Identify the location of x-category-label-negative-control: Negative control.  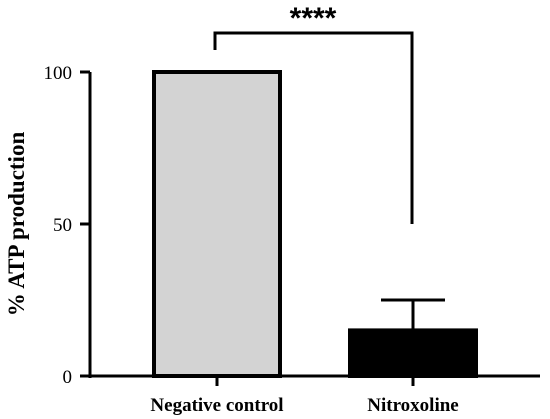
(216, 405).